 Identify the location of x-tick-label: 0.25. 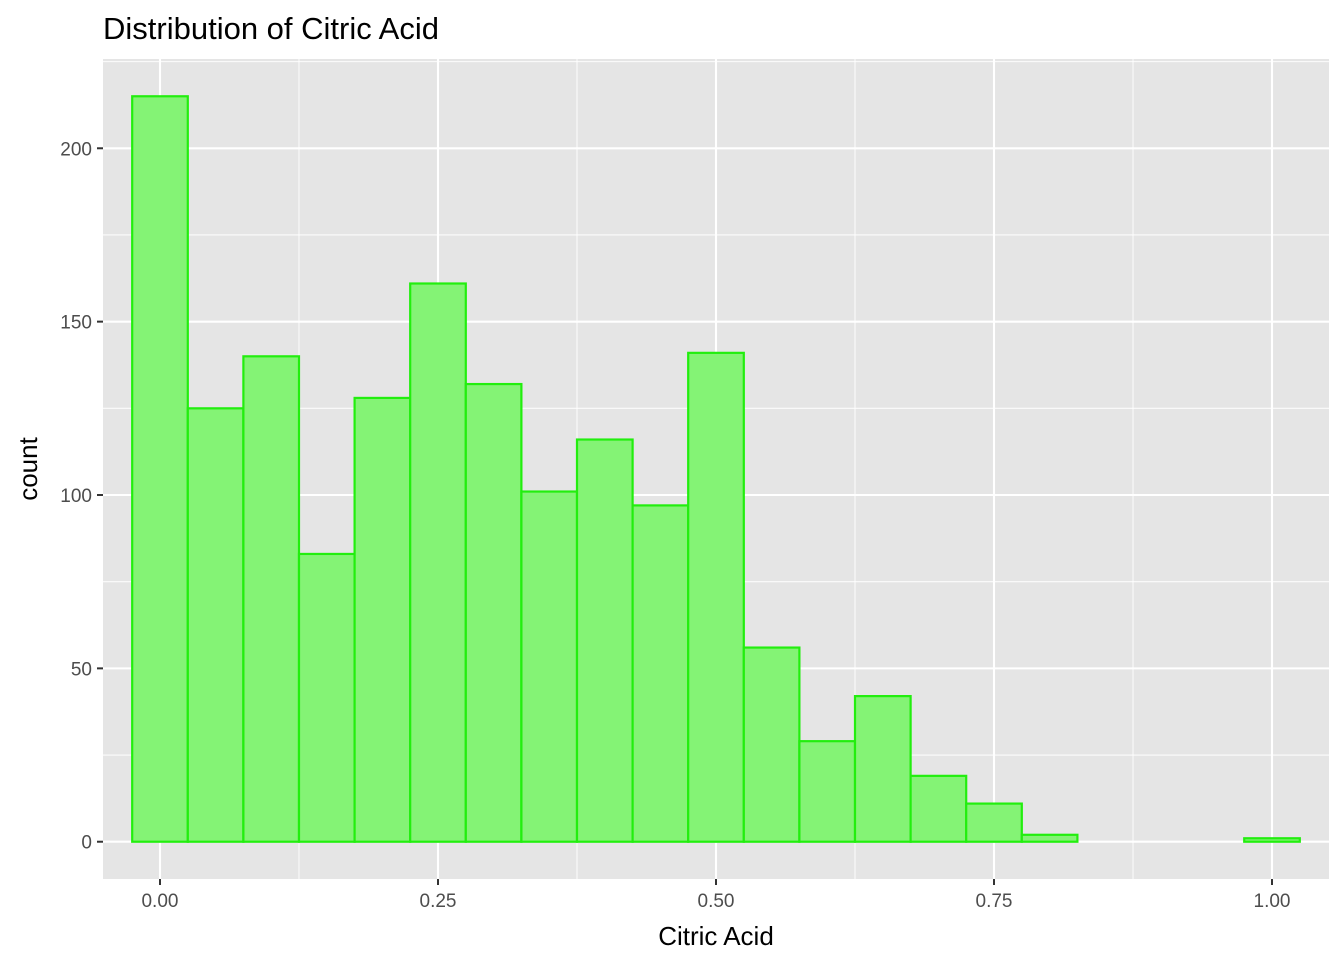
(438, 901).